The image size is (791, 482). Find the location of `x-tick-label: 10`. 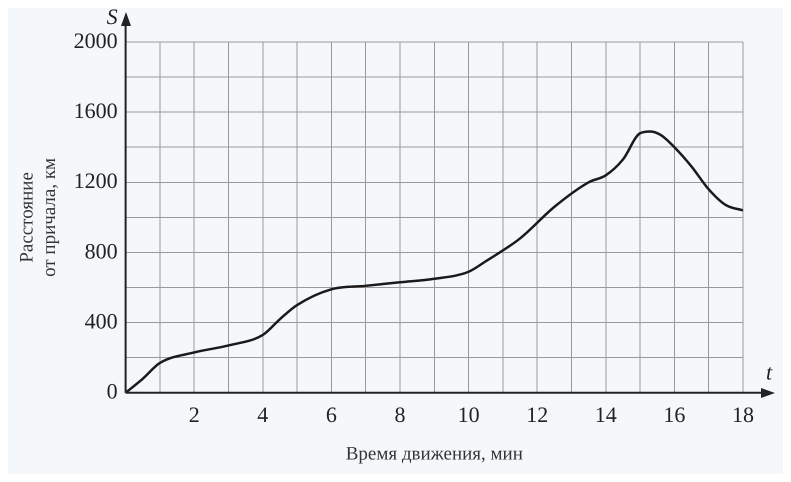

x-tick-label: 10 is located at coordinates (469, 414).